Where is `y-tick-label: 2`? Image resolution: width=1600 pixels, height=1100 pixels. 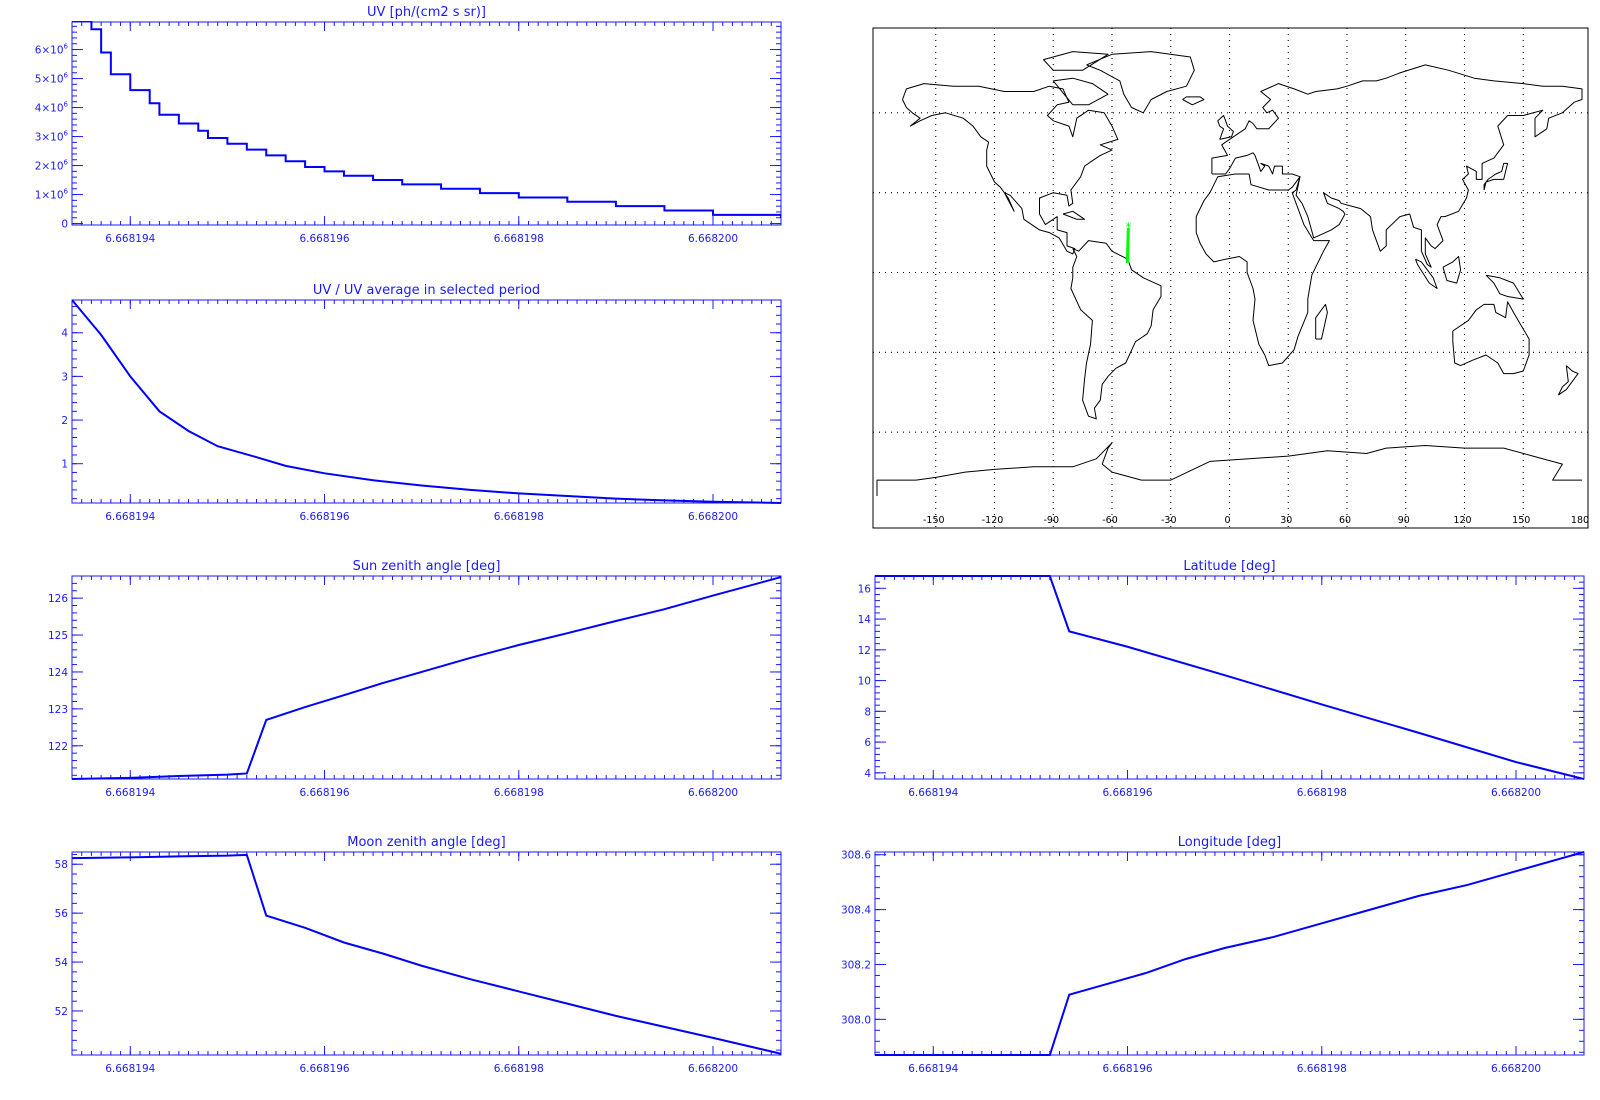 y-tick-label: 2 is located at coordinates (64, 421).